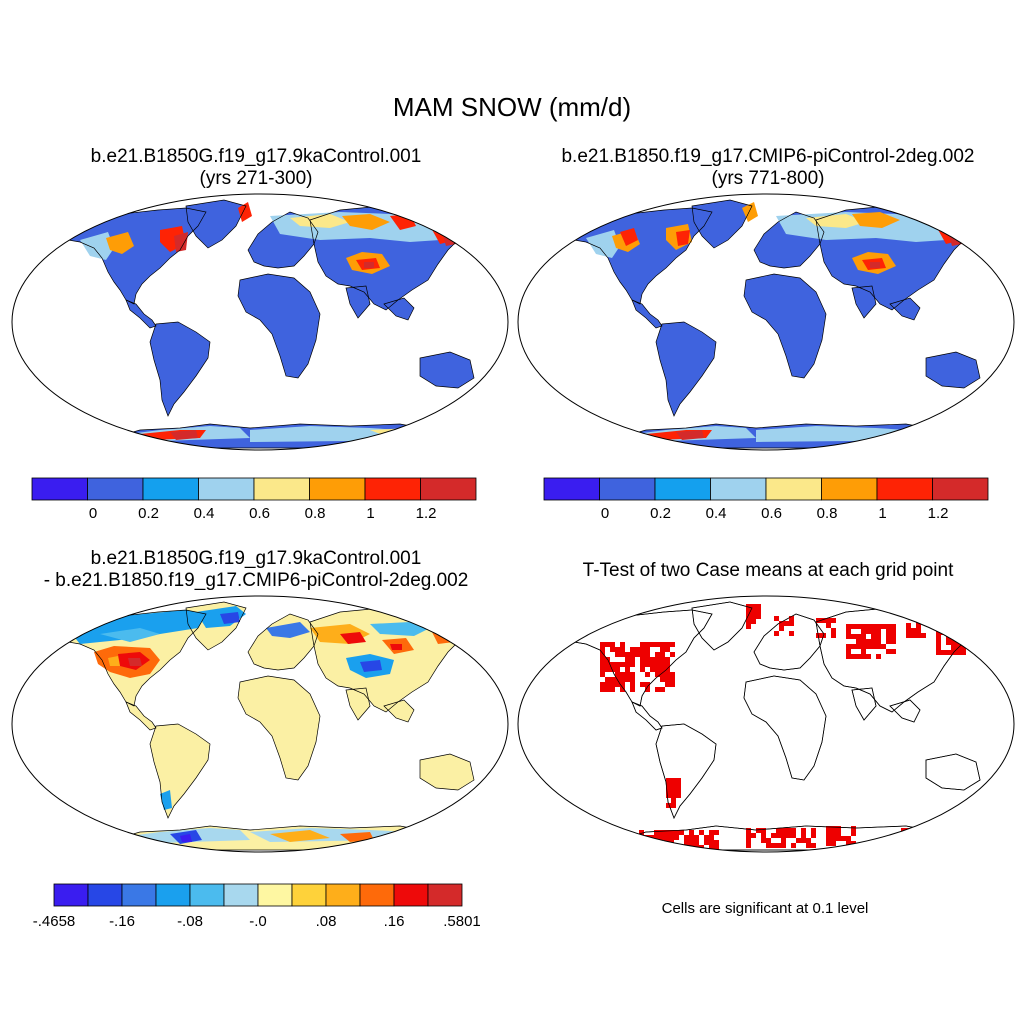 This screenshot has width=1024, height=1024. I want to click on coastline-seAsia, so click(905, 309).